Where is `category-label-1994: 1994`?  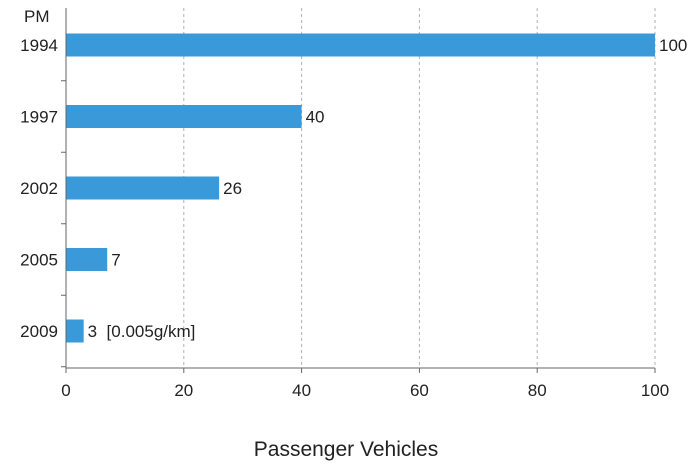 category-label-1994: 1994 is located at coordinates (39, 45).